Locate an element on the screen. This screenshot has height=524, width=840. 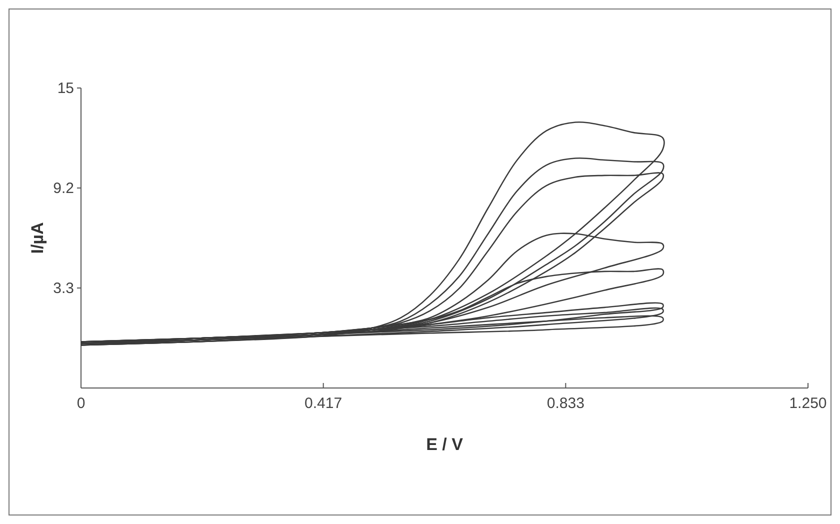
y-tick-label: 9.2 is located at coordinates (63, 188).